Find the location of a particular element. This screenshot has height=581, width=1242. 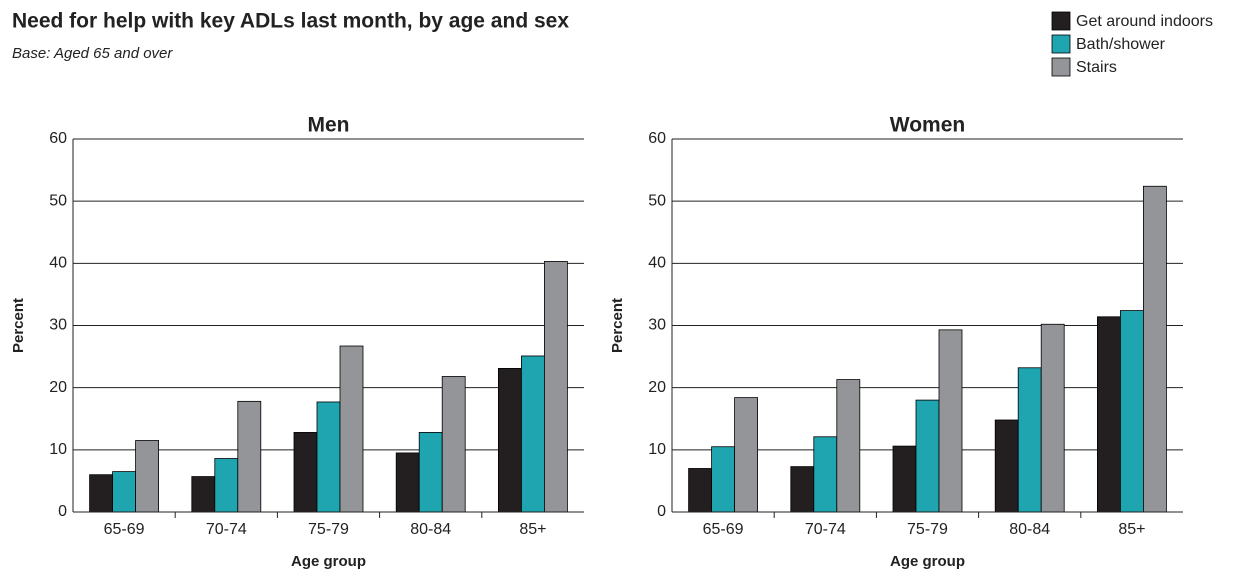

legend-label: Stairs is located at coordinates (1096, 67).